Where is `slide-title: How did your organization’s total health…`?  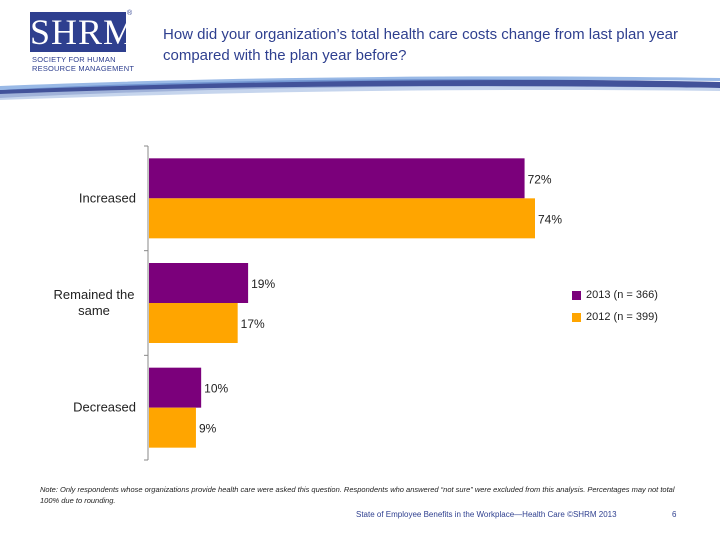 slide-title: How did your organization’s total health… is located at coordinates (421, 45).